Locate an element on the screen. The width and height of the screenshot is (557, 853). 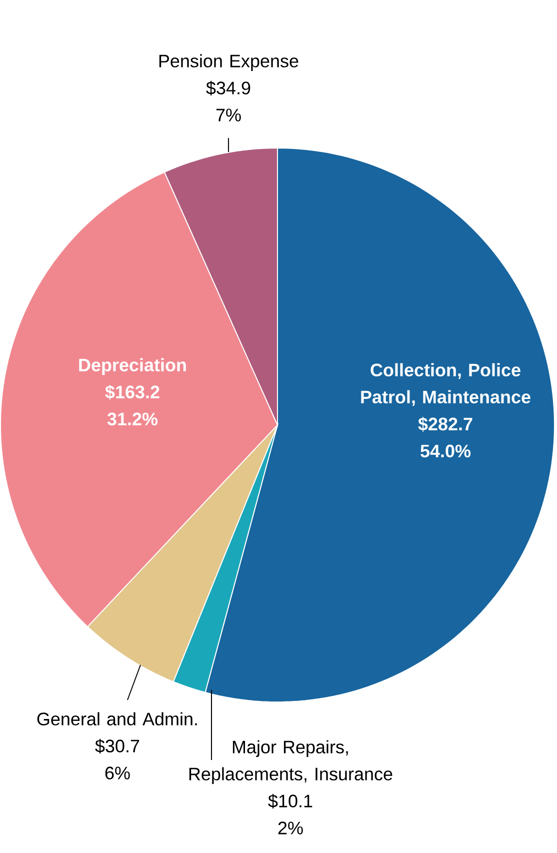
data-label: $34.9 is located at coordinates (228, 88).